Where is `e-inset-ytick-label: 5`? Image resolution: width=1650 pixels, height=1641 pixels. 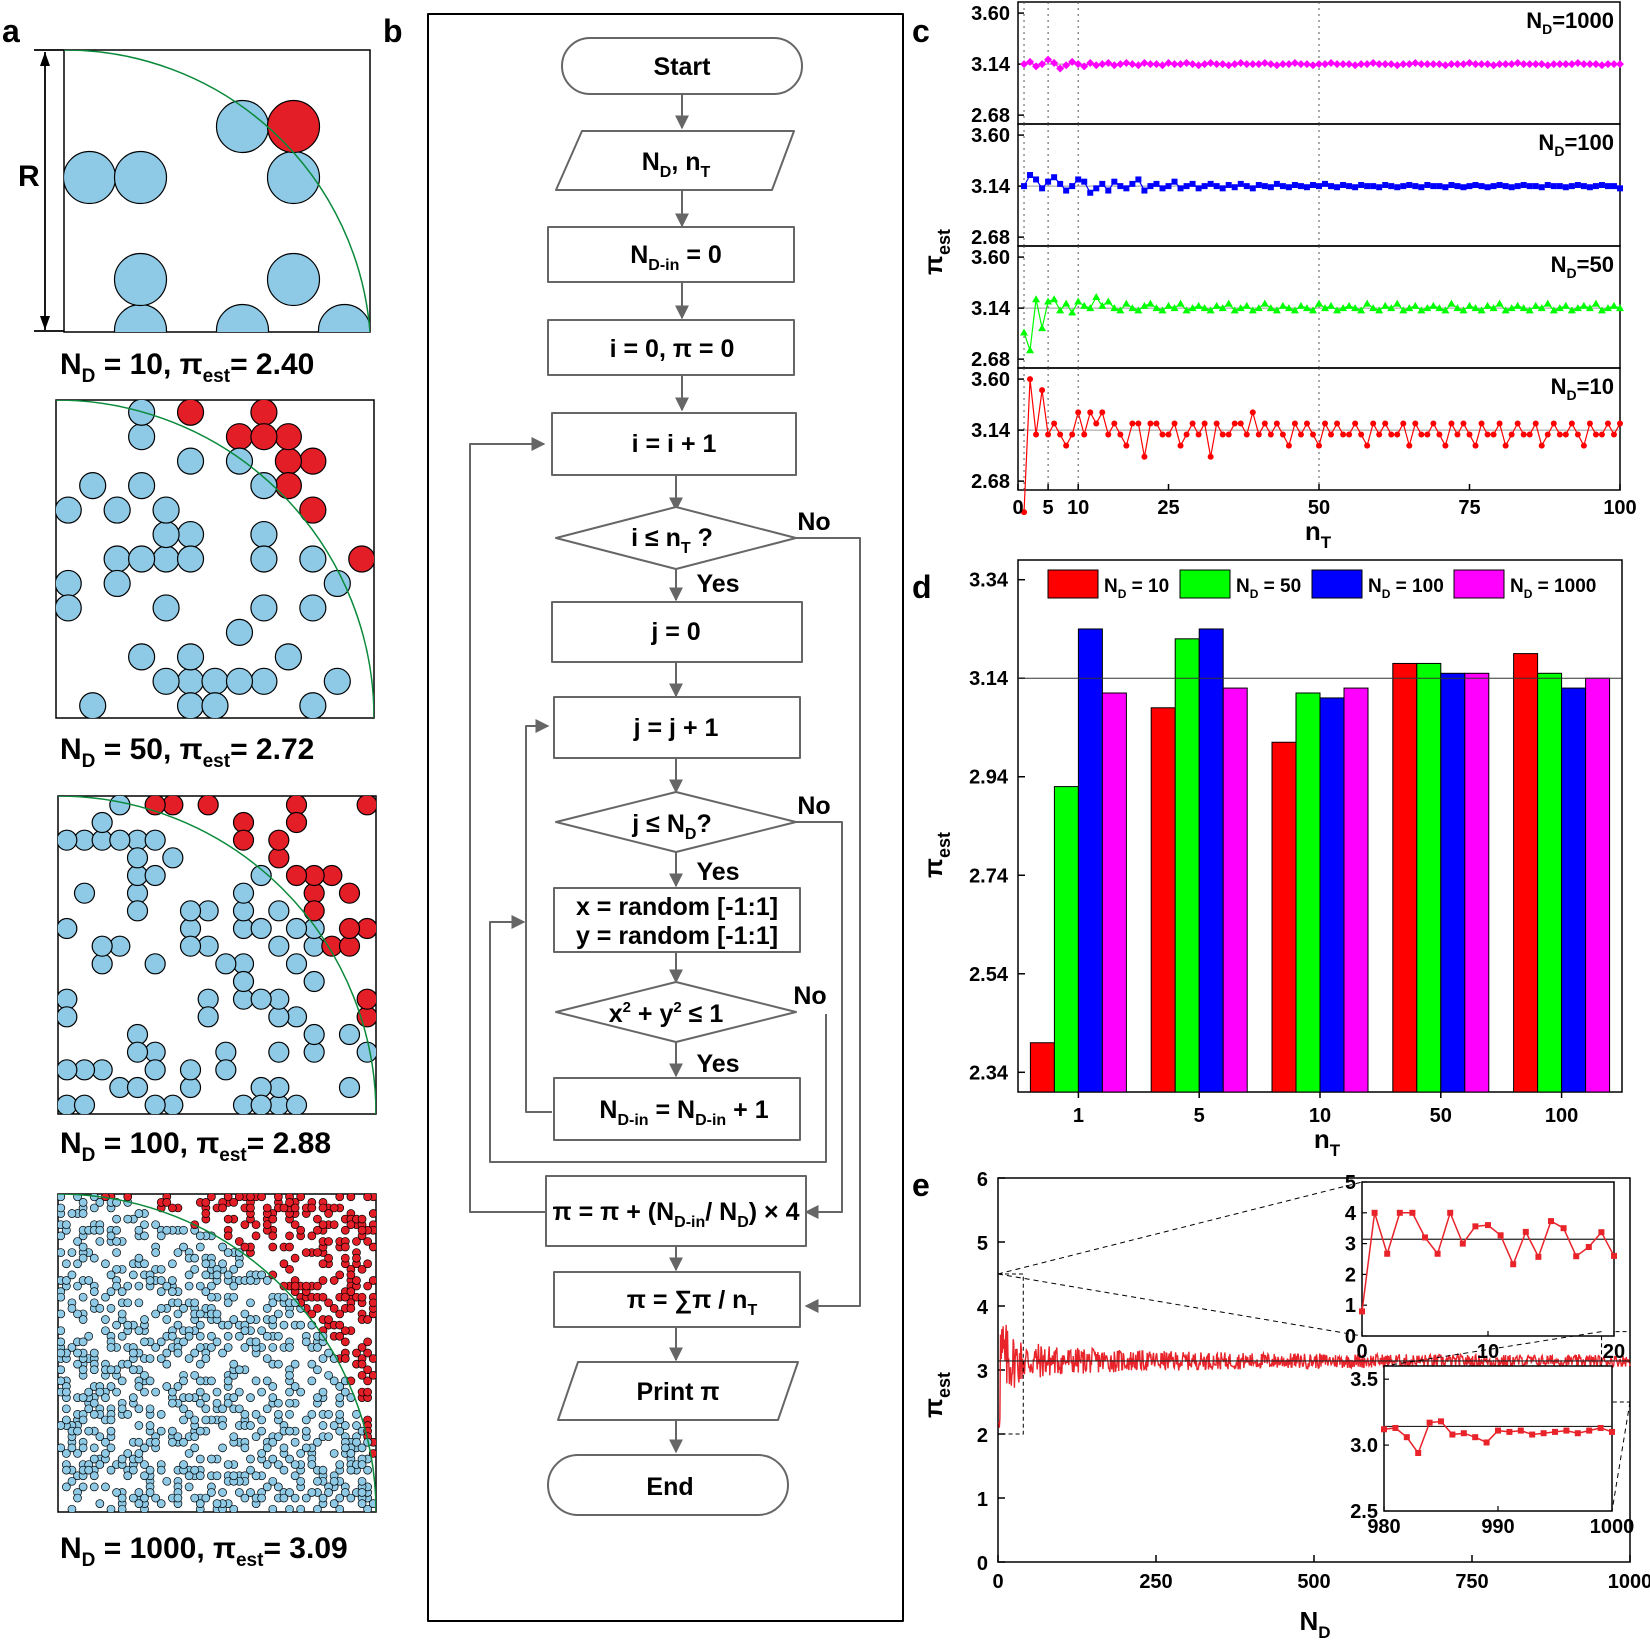
e-inset-ytick-label: 5 is located at coordinates (1350, 1183).